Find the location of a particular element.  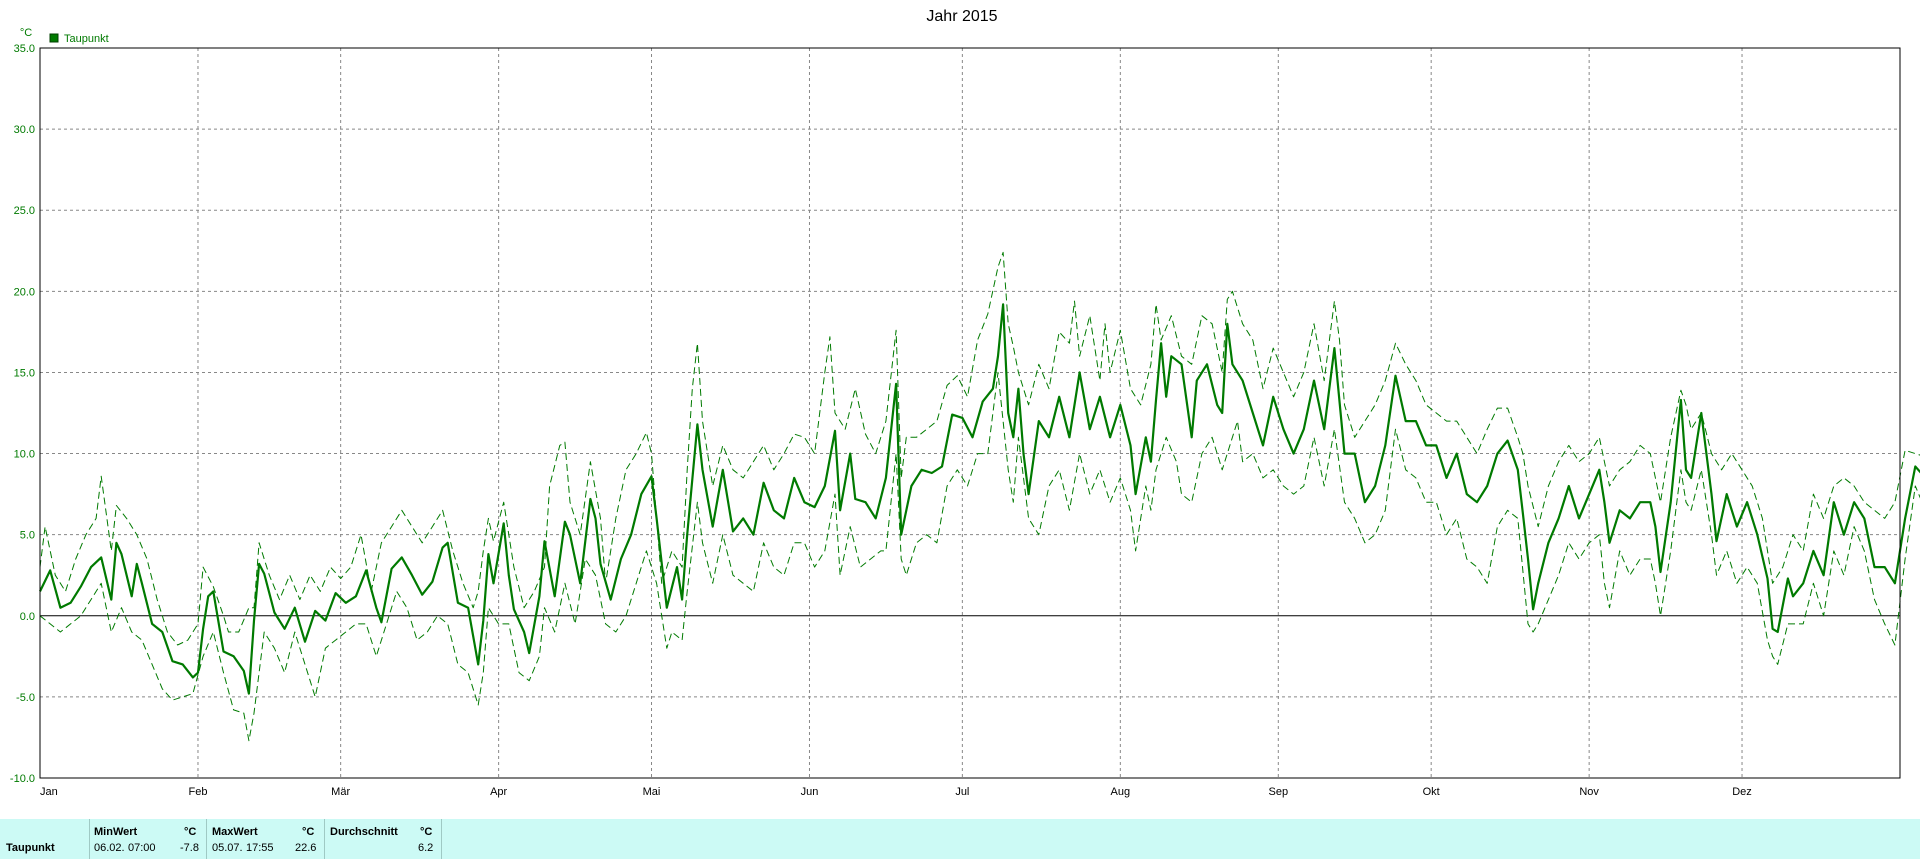

x-tick-label: Apr is located at coordinates (498, 792).